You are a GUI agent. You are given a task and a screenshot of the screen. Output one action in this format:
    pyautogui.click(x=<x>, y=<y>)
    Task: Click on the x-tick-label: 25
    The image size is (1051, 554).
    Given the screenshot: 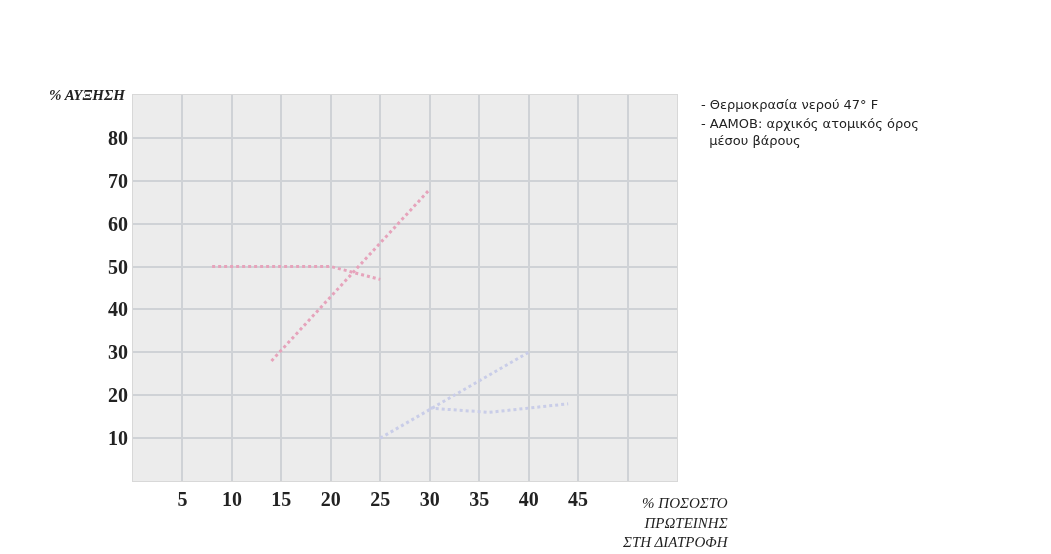 What is the action you would take?
    pyautogui.click(x=380, y=499)
    